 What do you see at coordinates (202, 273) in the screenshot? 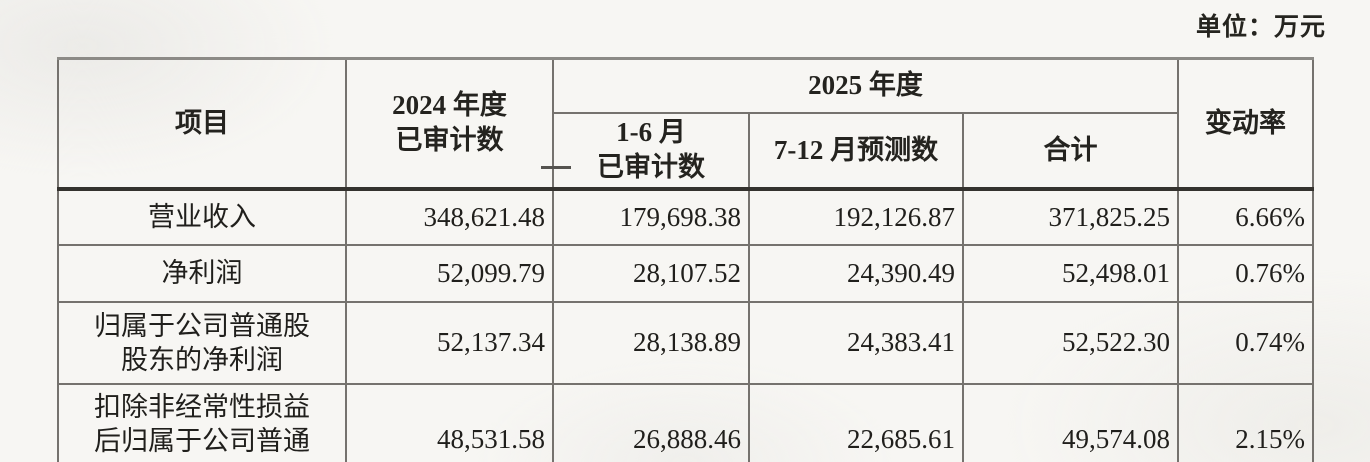
I see `row-label: 净利润` at bounding box center [202, 273].